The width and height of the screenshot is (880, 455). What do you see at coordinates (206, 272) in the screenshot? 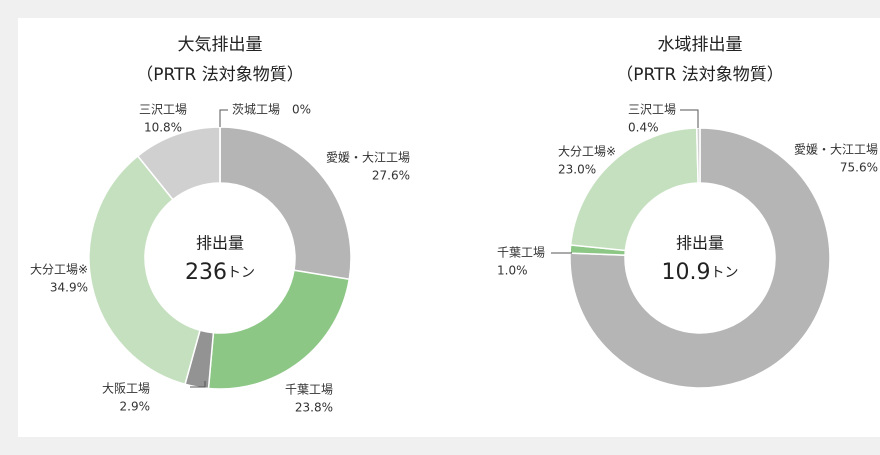
I see `total-value: 236` at bounding box center [206, 272].